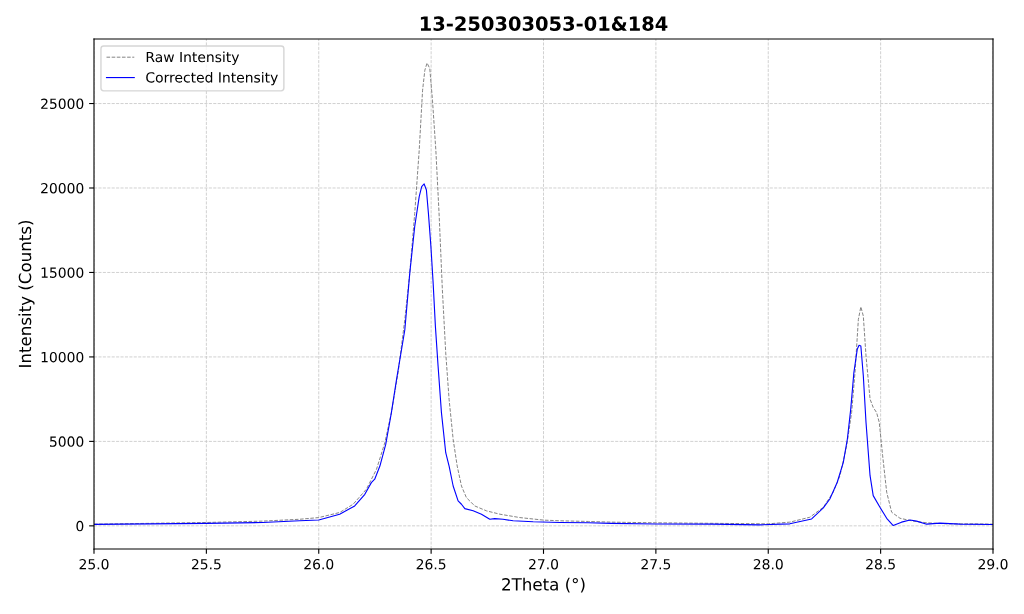  Describe the element at coordinates (67, 441) in the screenshot. I see `y-tick-label: 5000` at that location.